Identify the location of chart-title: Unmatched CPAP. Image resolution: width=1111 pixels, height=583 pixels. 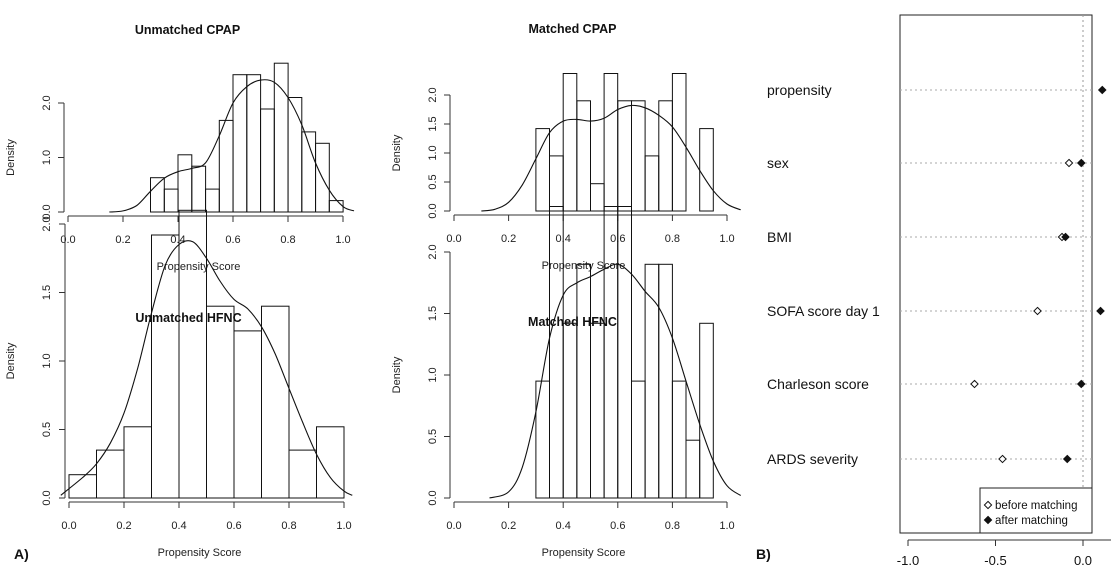
(187, 30).